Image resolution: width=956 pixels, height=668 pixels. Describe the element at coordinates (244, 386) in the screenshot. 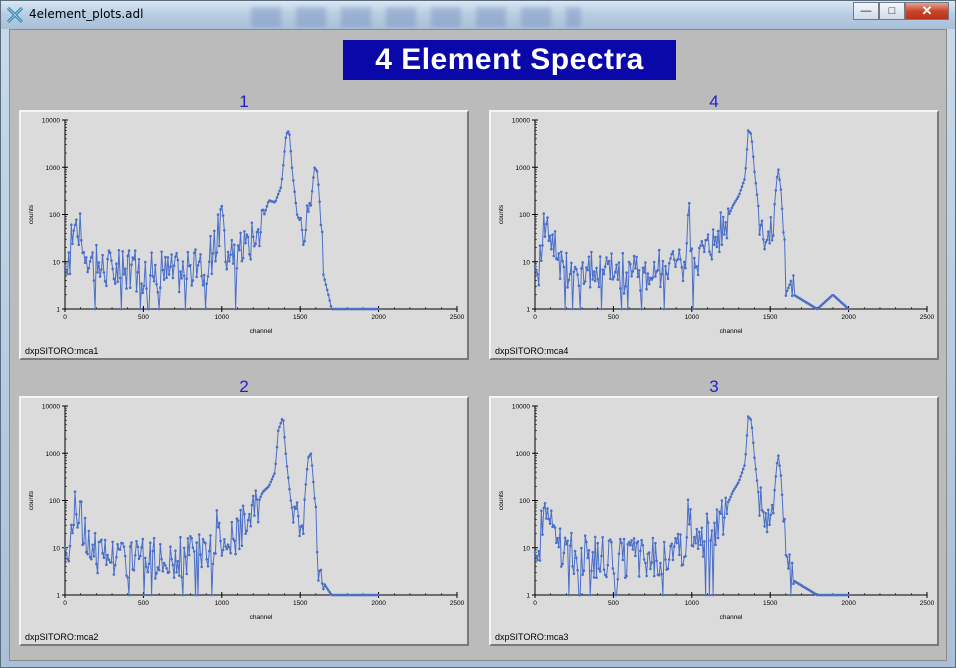

I see `plot-number-2: 2` at that location.